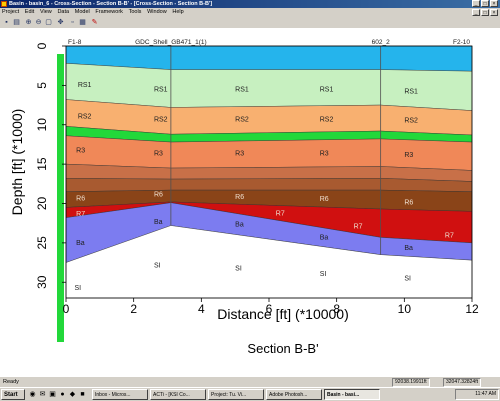 This screenshot has height=401, width=500. What do you see at coordinates (11, 382) in the screenshot?
I see `status-text: Ready` at bounding box center [11, 382].